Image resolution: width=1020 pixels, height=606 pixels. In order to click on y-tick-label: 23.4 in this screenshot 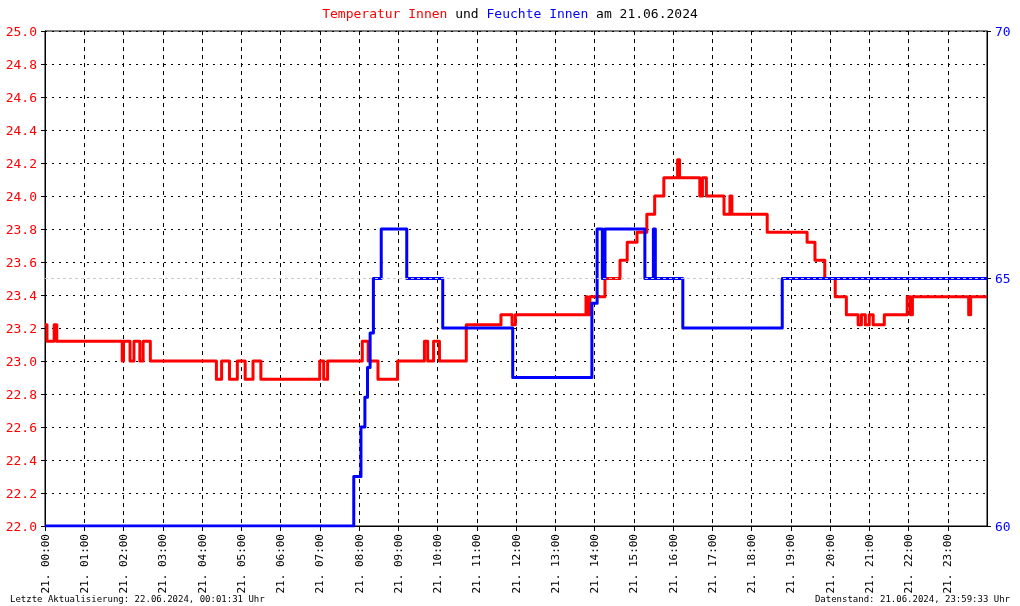, I will do `click(21, 295)`.